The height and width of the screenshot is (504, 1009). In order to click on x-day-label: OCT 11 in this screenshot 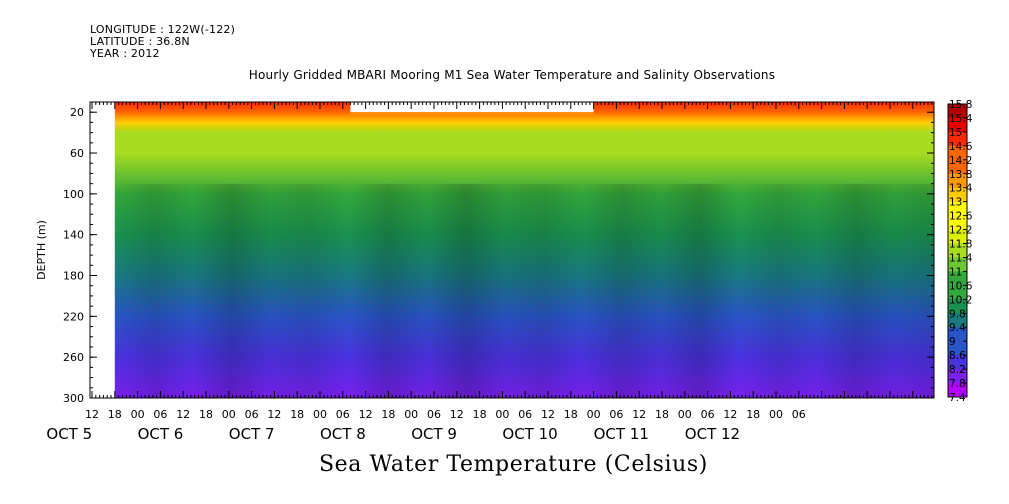, I will do `click(621, 434)`.